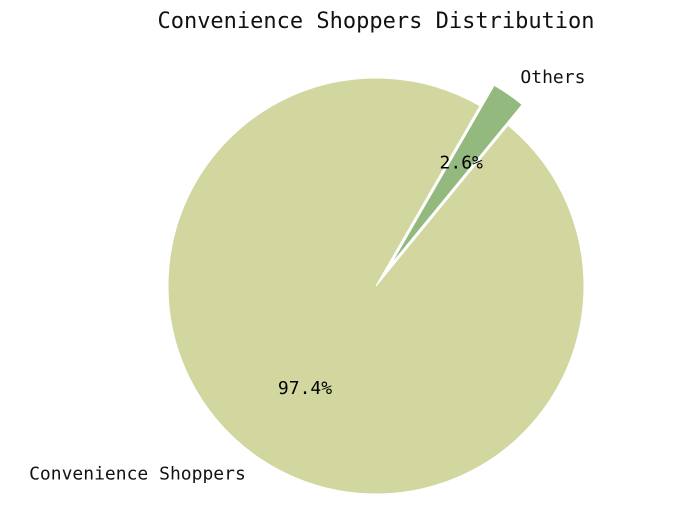 The width and height of the screenshot is (695, 528). Describe the element at coordinates (462, 162) in the screenshot. I see `pct-label-others: 2.6%` at that location.